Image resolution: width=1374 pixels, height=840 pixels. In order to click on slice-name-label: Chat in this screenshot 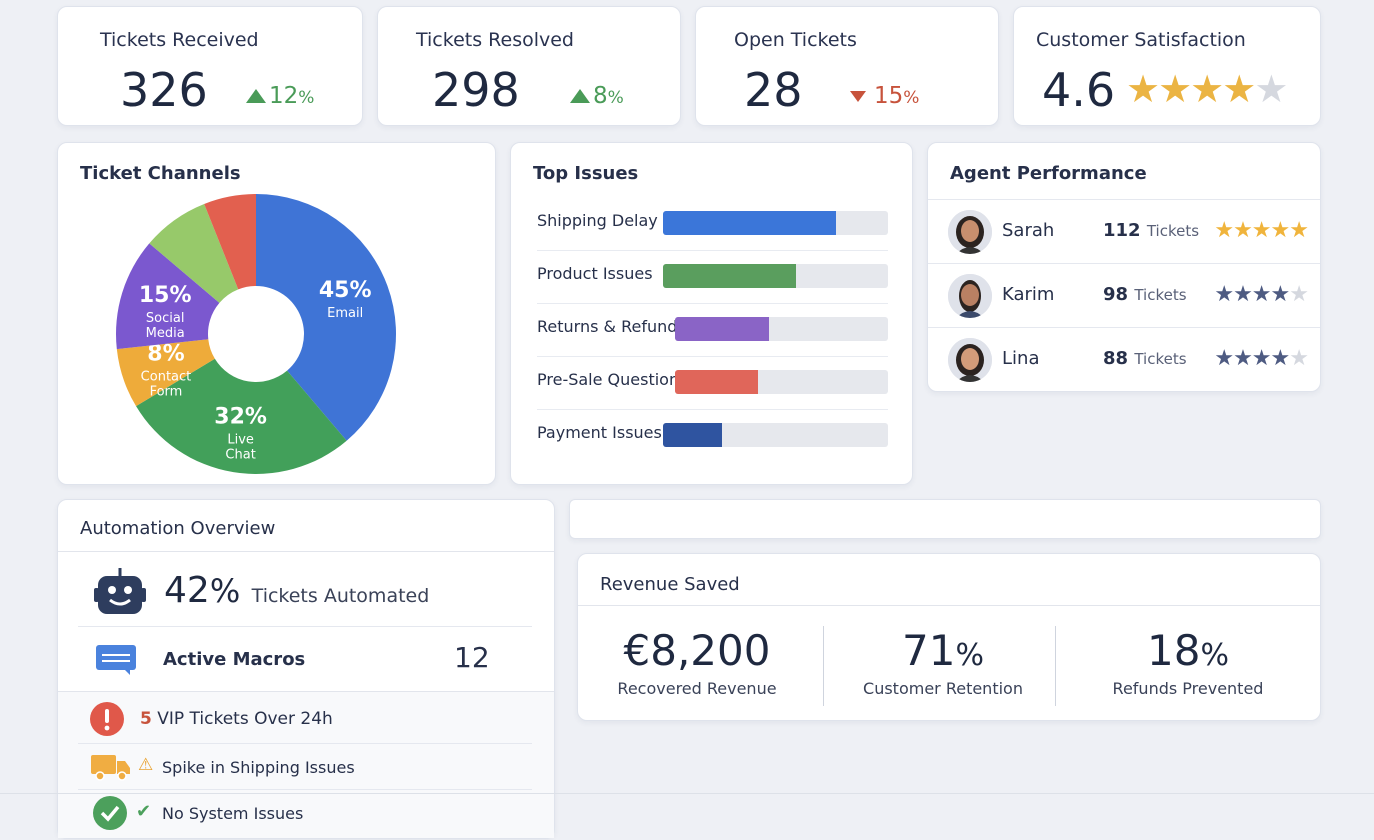, I will do `click(240, 455)`.